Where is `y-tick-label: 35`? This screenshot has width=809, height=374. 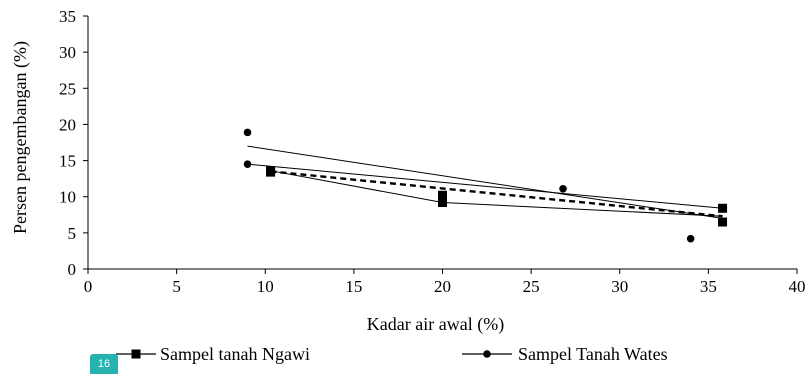
y-tick-label: 35 is located at coordinates (67, 16).